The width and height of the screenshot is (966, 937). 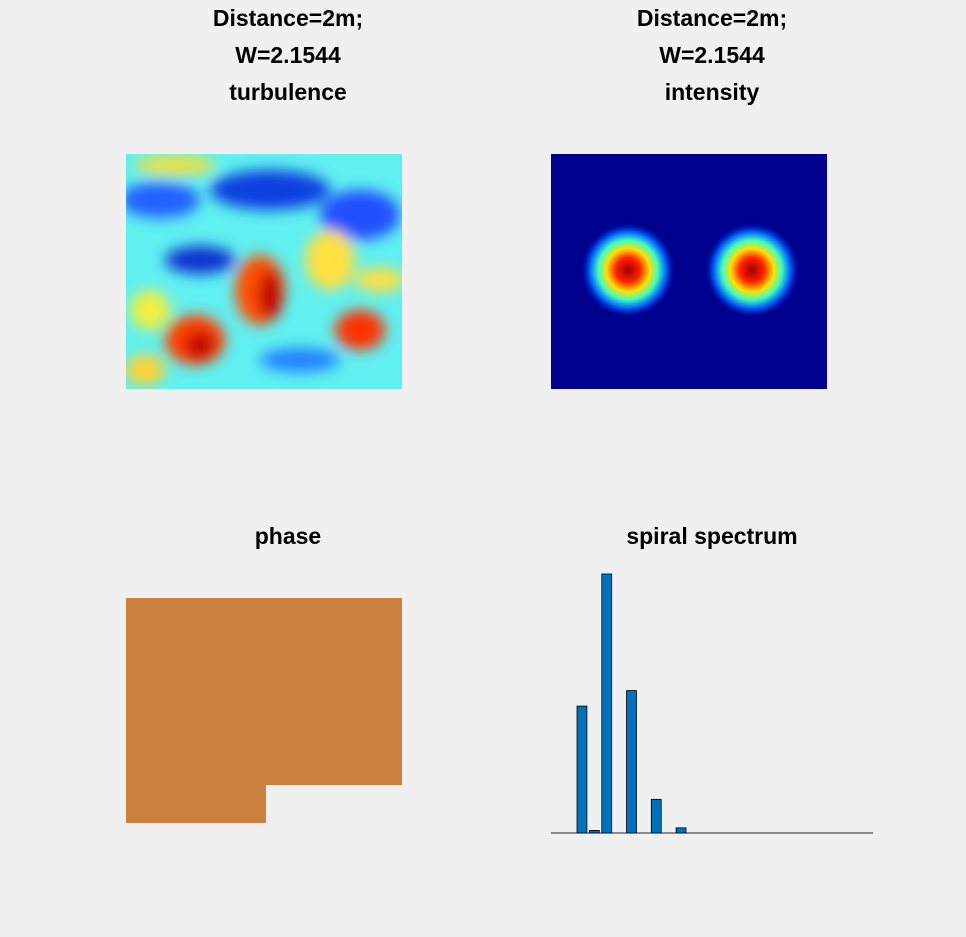 I want to click on chart-title: spiral spectrum, so click(x=711, y=536).